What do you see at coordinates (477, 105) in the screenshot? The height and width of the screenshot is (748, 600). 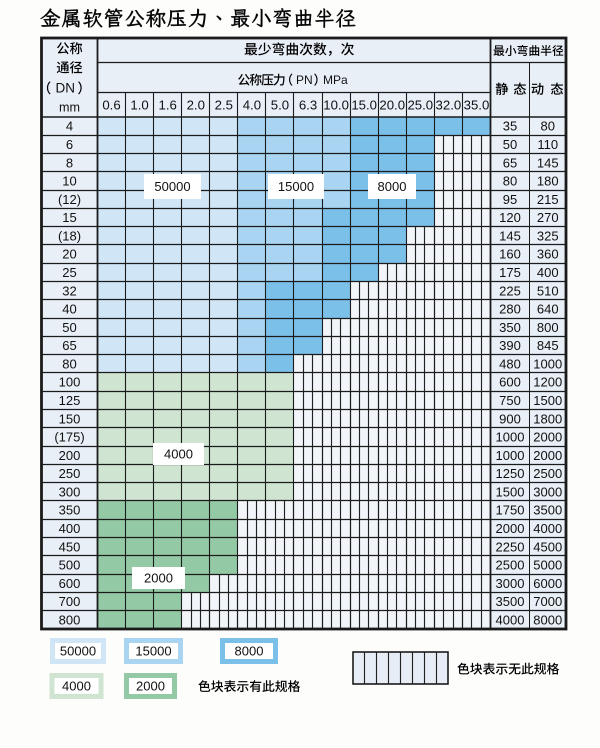 I see `svg-text: 35.0` at bounding box center [477, 105].